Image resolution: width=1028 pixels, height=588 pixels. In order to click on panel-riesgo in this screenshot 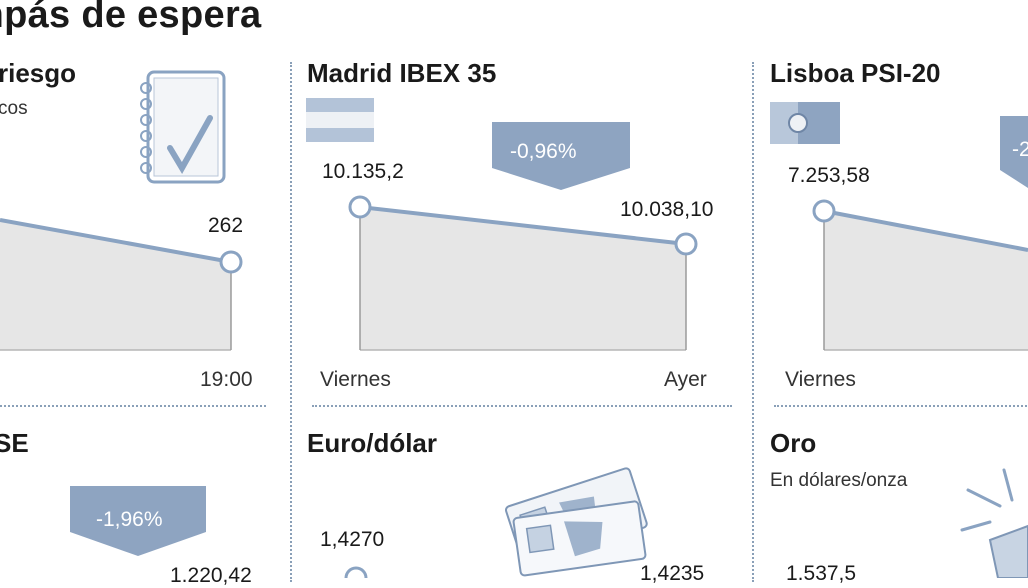, I will do `click(121, 210)`.